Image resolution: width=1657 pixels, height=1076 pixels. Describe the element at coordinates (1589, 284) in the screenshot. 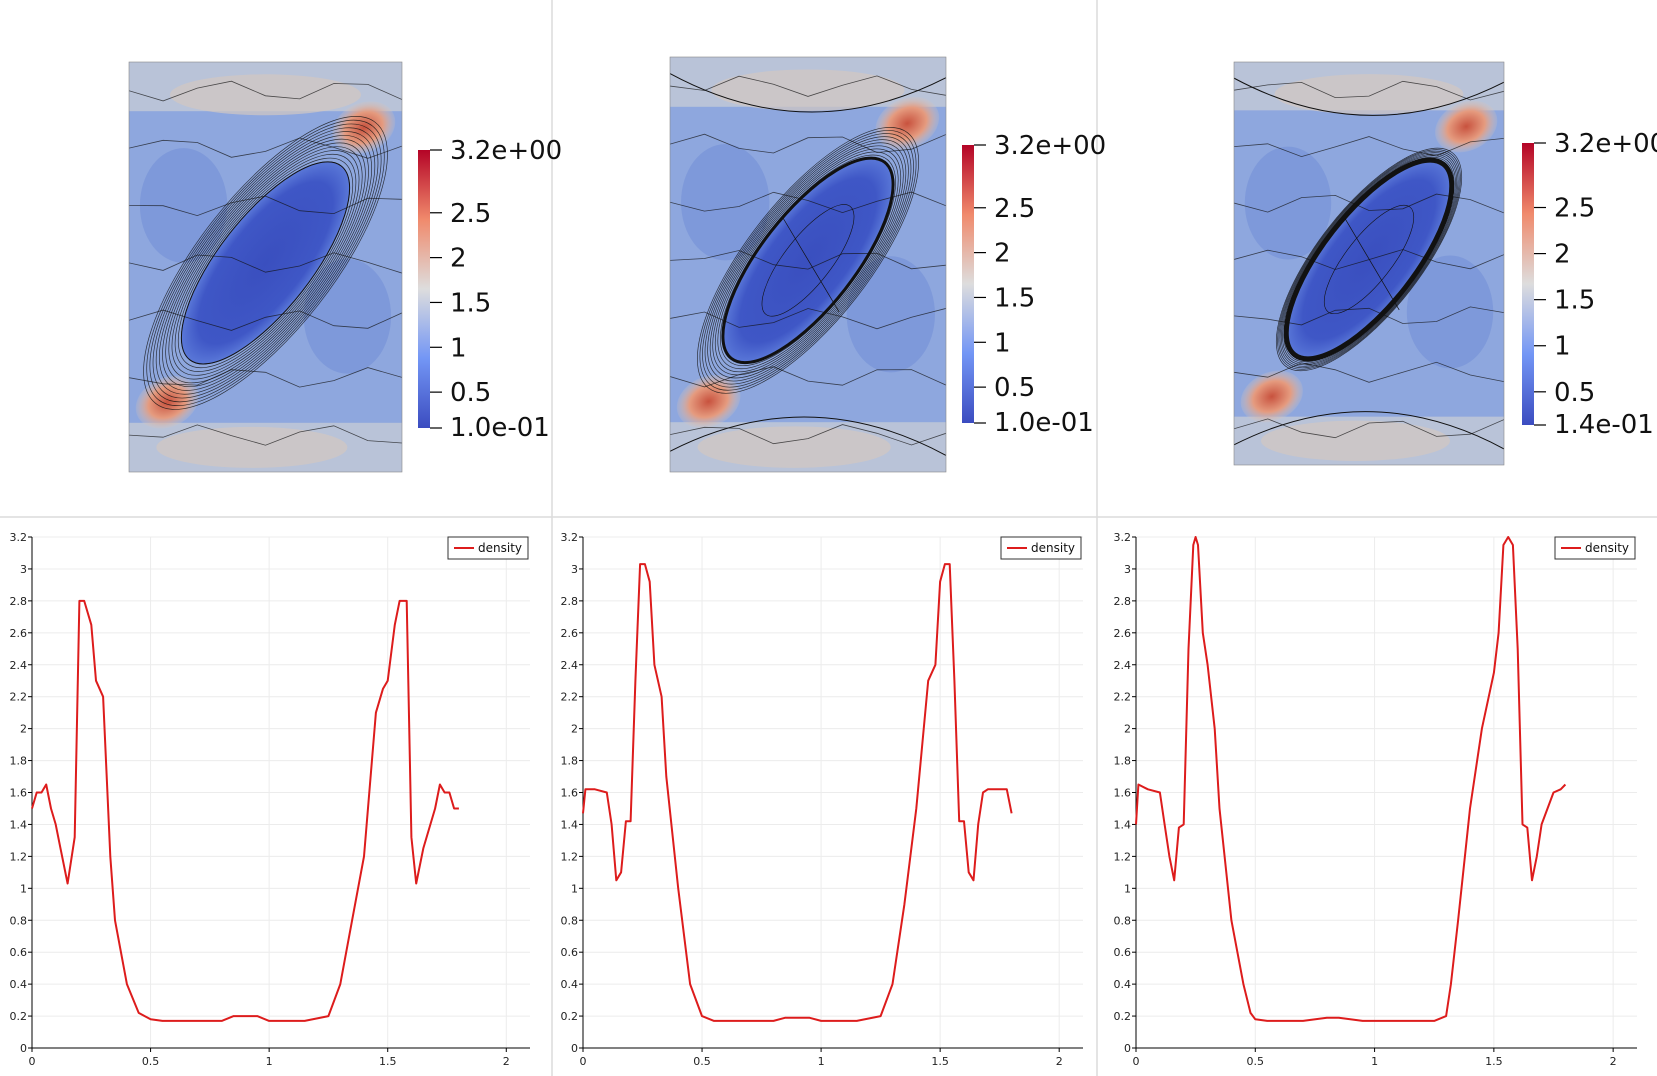

I see `colorbar: 3.2e+00 1.4e-01 2.5 2 1.5 1 0.5` at that location.